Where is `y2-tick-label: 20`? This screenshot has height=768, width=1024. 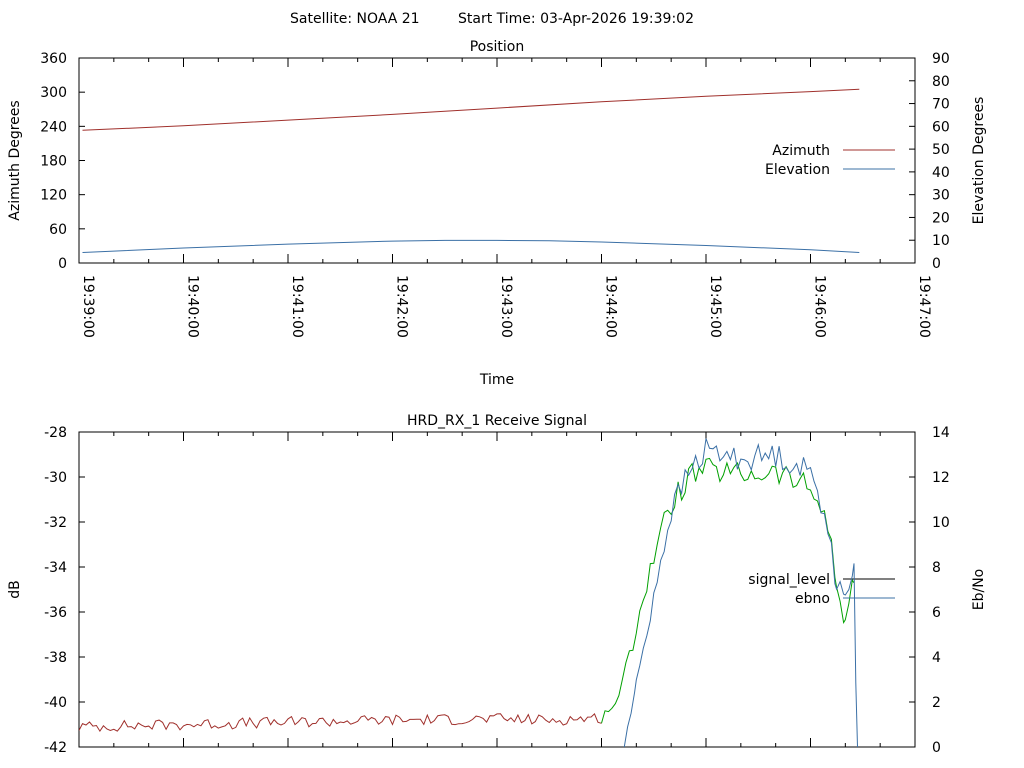 y2-tick-label: 20 is located at coordinates (941, 218).